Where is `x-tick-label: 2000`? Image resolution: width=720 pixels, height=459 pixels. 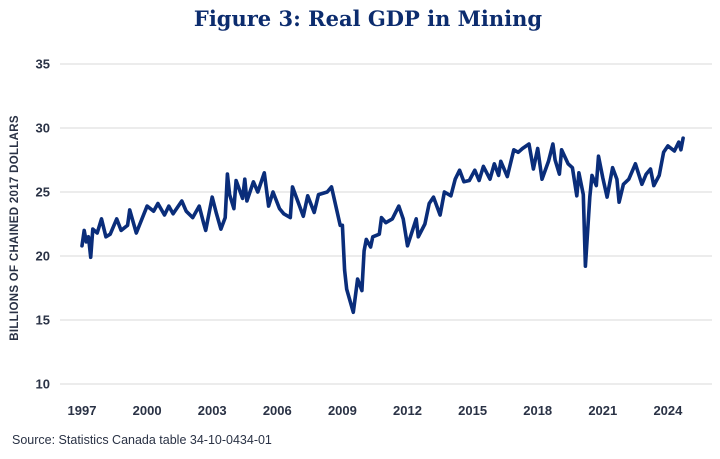
x-tick-label: 2000 is located at coordinates (147, 410).